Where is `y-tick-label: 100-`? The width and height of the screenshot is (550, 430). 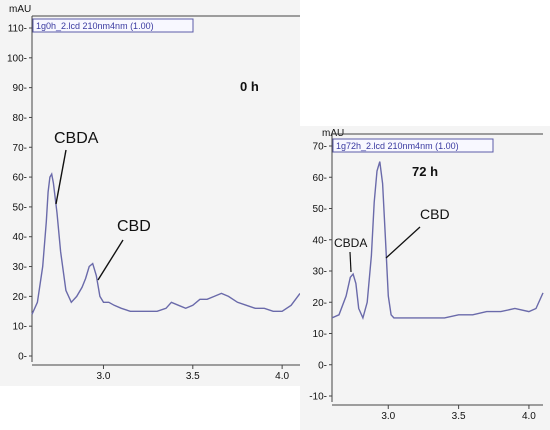 y-tick-label: 100- is located at coordinates (17, 58).